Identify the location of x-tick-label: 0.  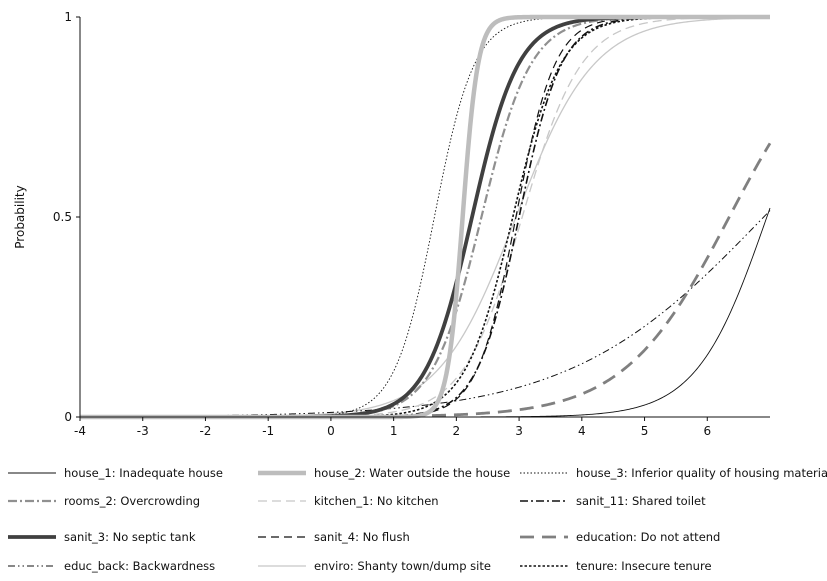
(331, 431).